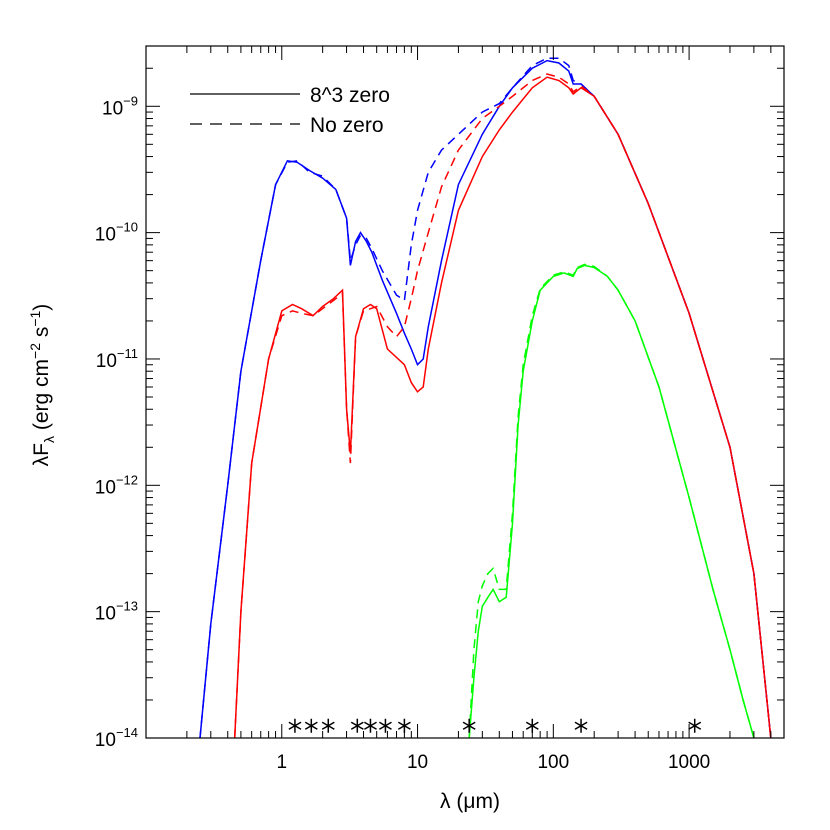 The width and height of the screenshot is (830, 830). I want to click on legend-label-dashed: No zero, so click(347, 125).